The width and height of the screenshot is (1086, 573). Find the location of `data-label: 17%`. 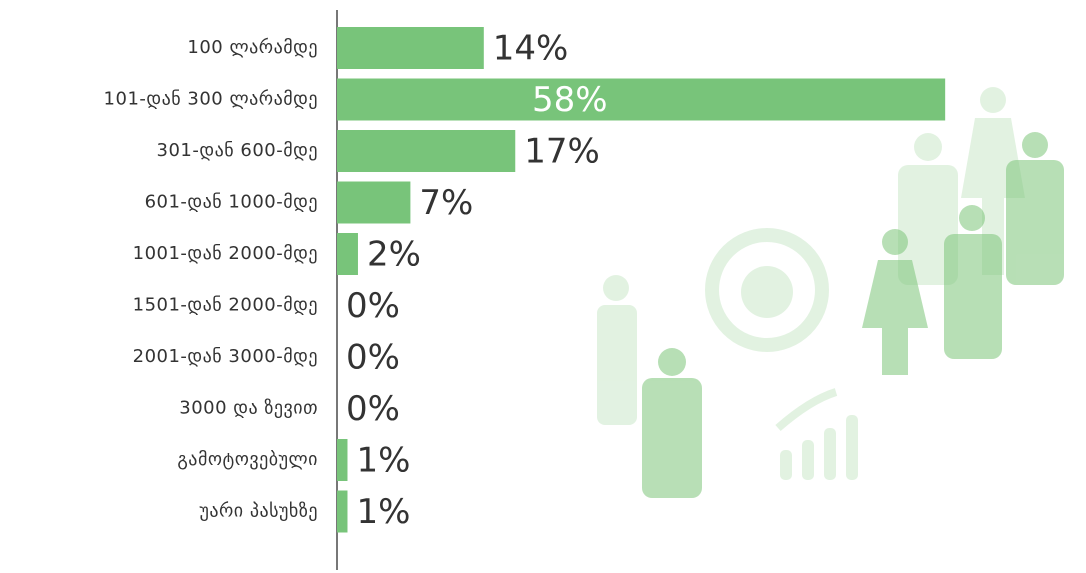

data-label: 17% is located at coordinates (562, 152).